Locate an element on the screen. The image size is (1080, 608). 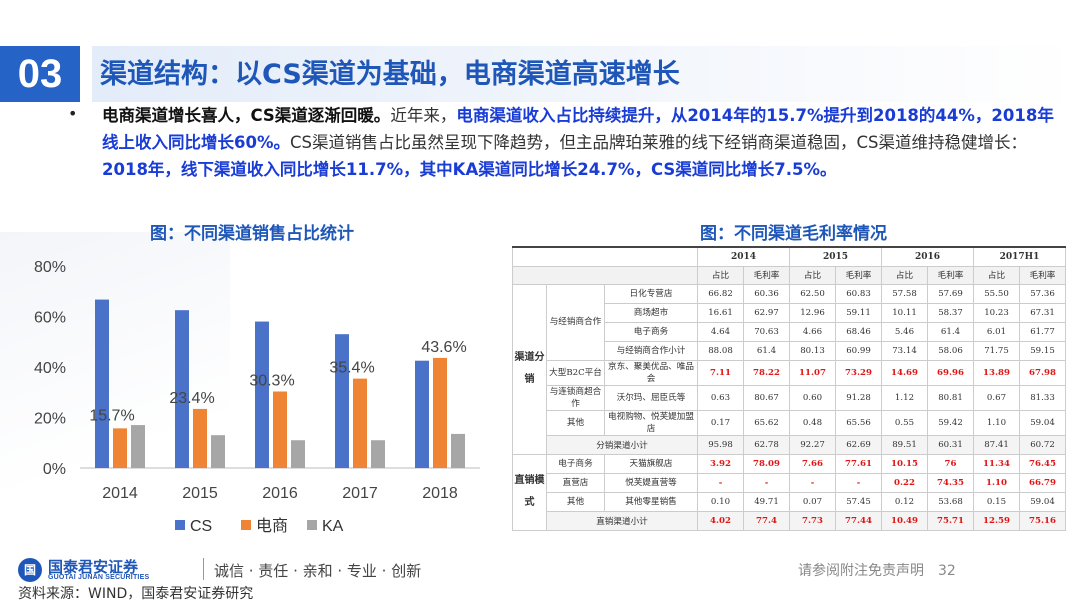
group-label: 直销模式 is located at coordinates (529, 492).